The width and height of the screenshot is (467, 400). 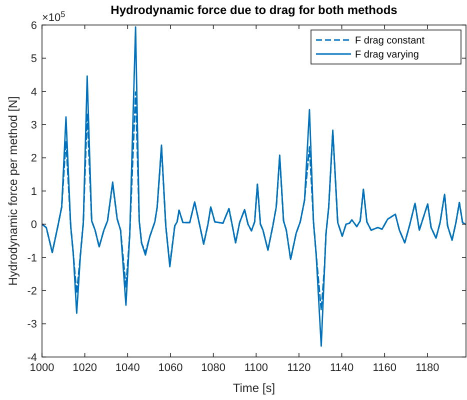 I want to click on x-tick-label: 1080, so click(x=213, y=368).